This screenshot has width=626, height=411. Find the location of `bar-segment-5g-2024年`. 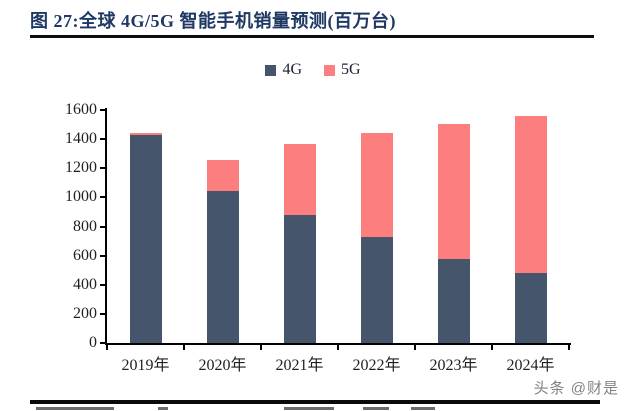

bar-segment-5g-2024年 is located at coordinates (530, 194).